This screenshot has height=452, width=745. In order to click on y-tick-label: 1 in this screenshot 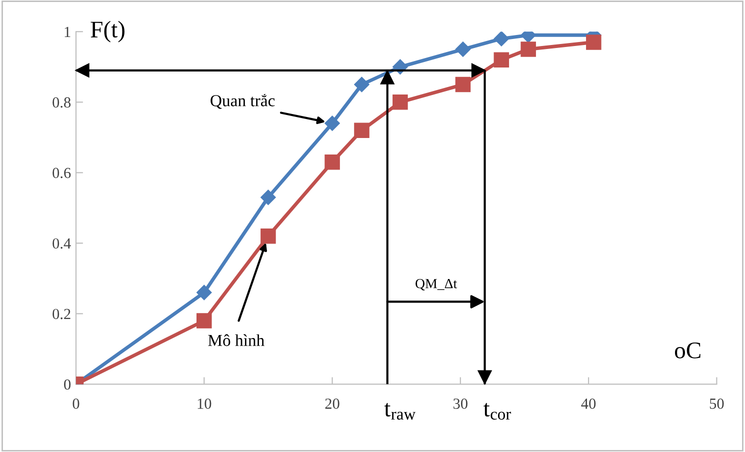, I will do `click(67, 31)`.